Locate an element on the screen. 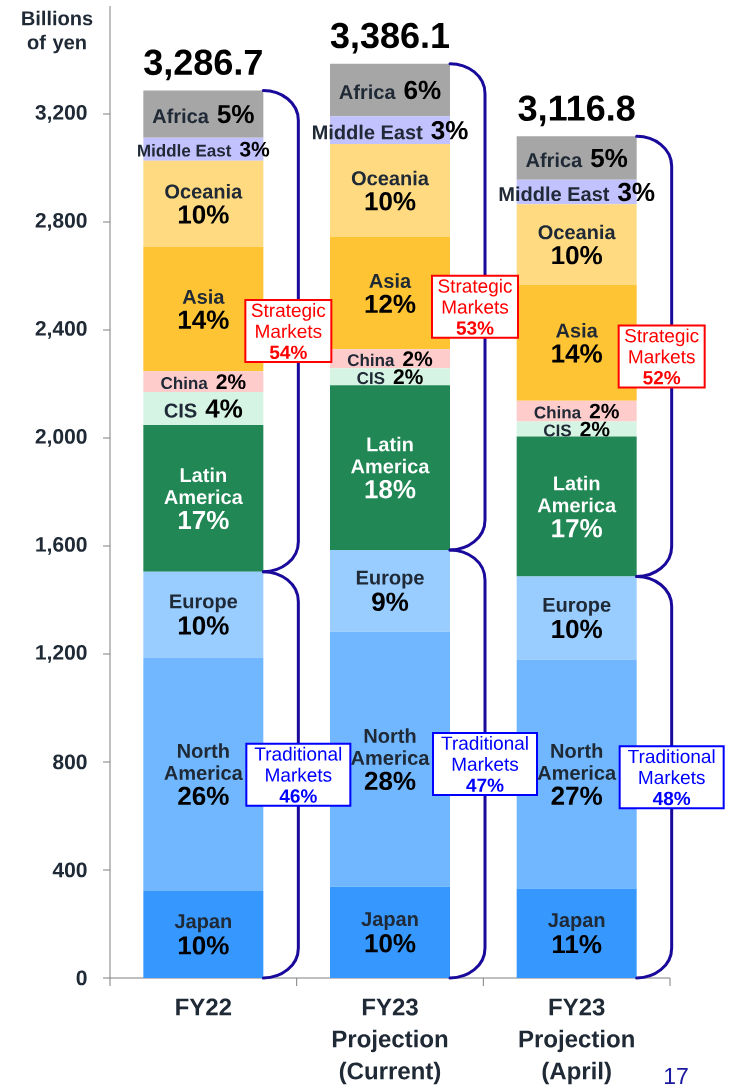  annotation: Traditional Markets 46% is located at coordinates (298, 774).